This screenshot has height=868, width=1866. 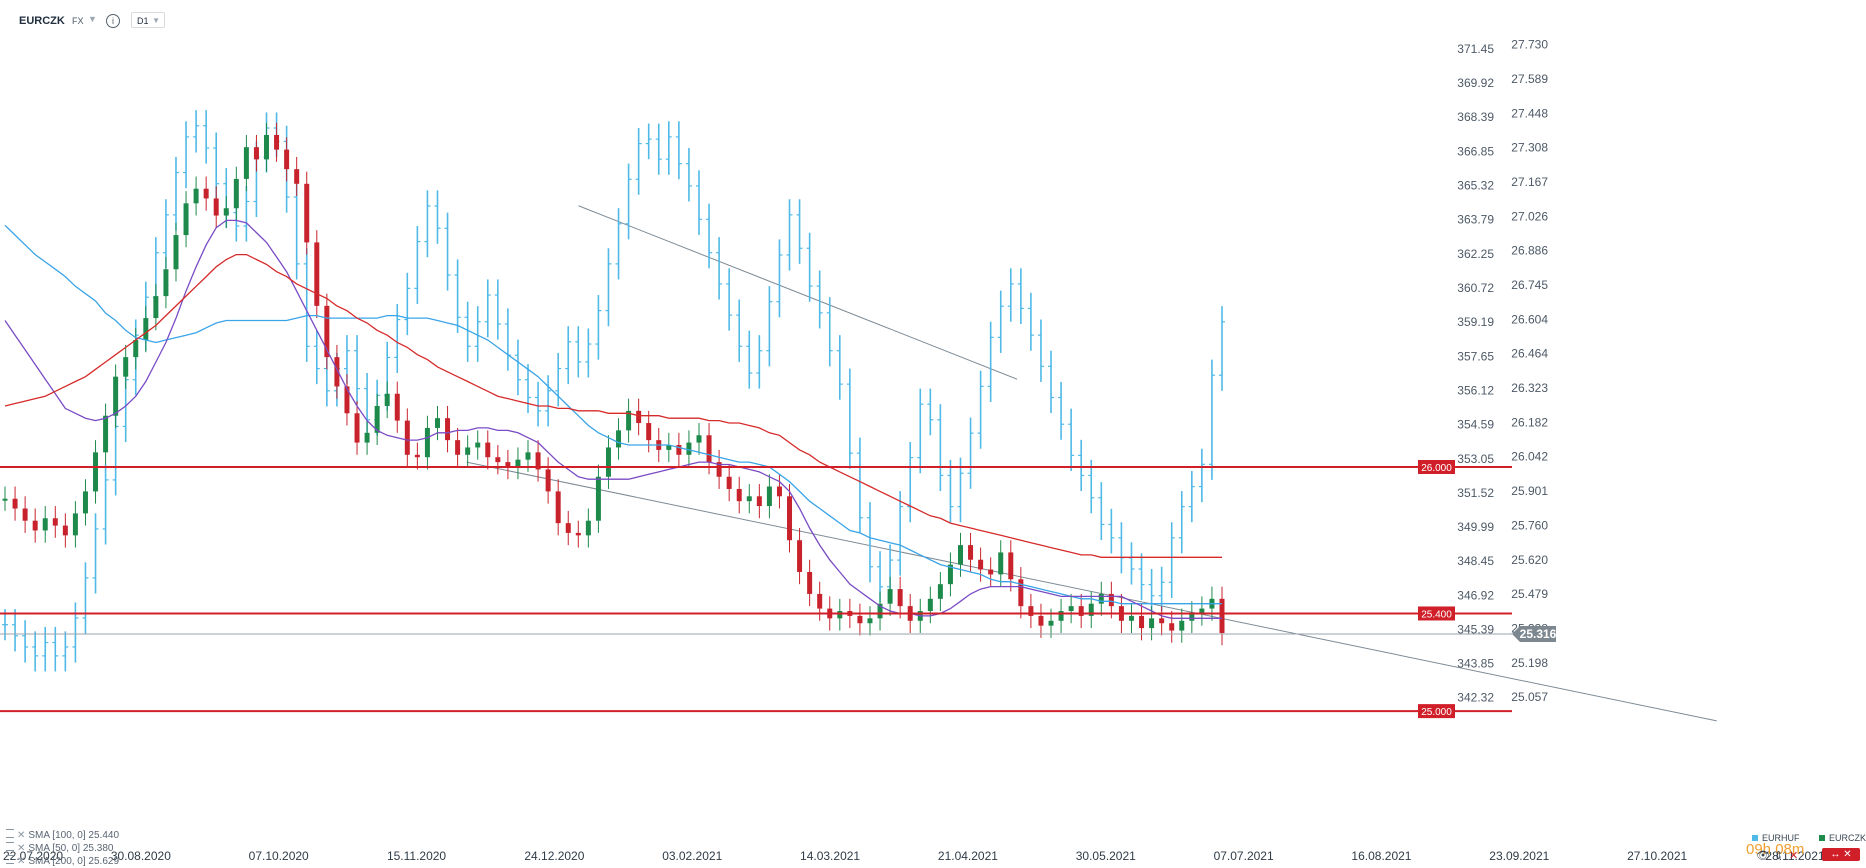 I want to click on left-axis-tick: 360.72, so click(x=1475, y=288).